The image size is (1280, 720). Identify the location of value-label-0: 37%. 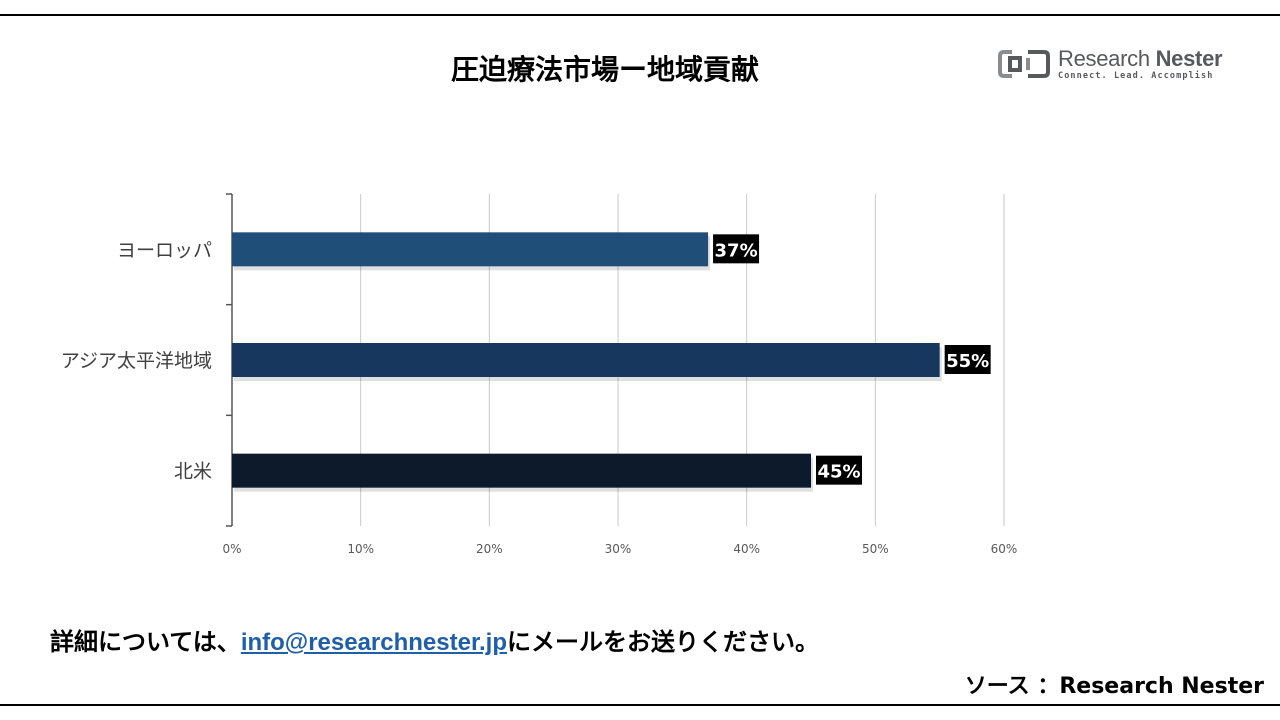
(736, 250).